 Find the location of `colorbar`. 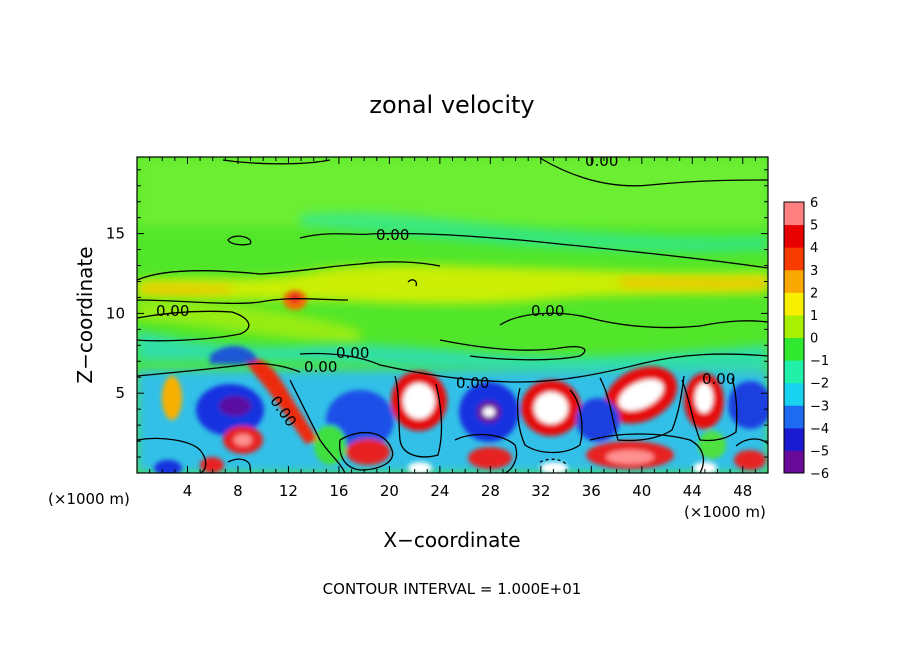

colorbar is located at coordinates (794, 338).